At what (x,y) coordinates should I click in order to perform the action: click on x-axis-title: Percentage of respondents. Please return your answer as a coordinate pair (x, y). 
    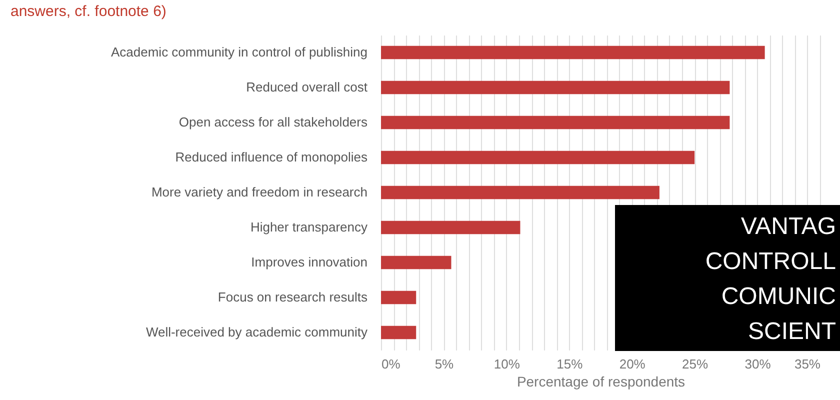
    Looking at the image, I should click on (601, 382).